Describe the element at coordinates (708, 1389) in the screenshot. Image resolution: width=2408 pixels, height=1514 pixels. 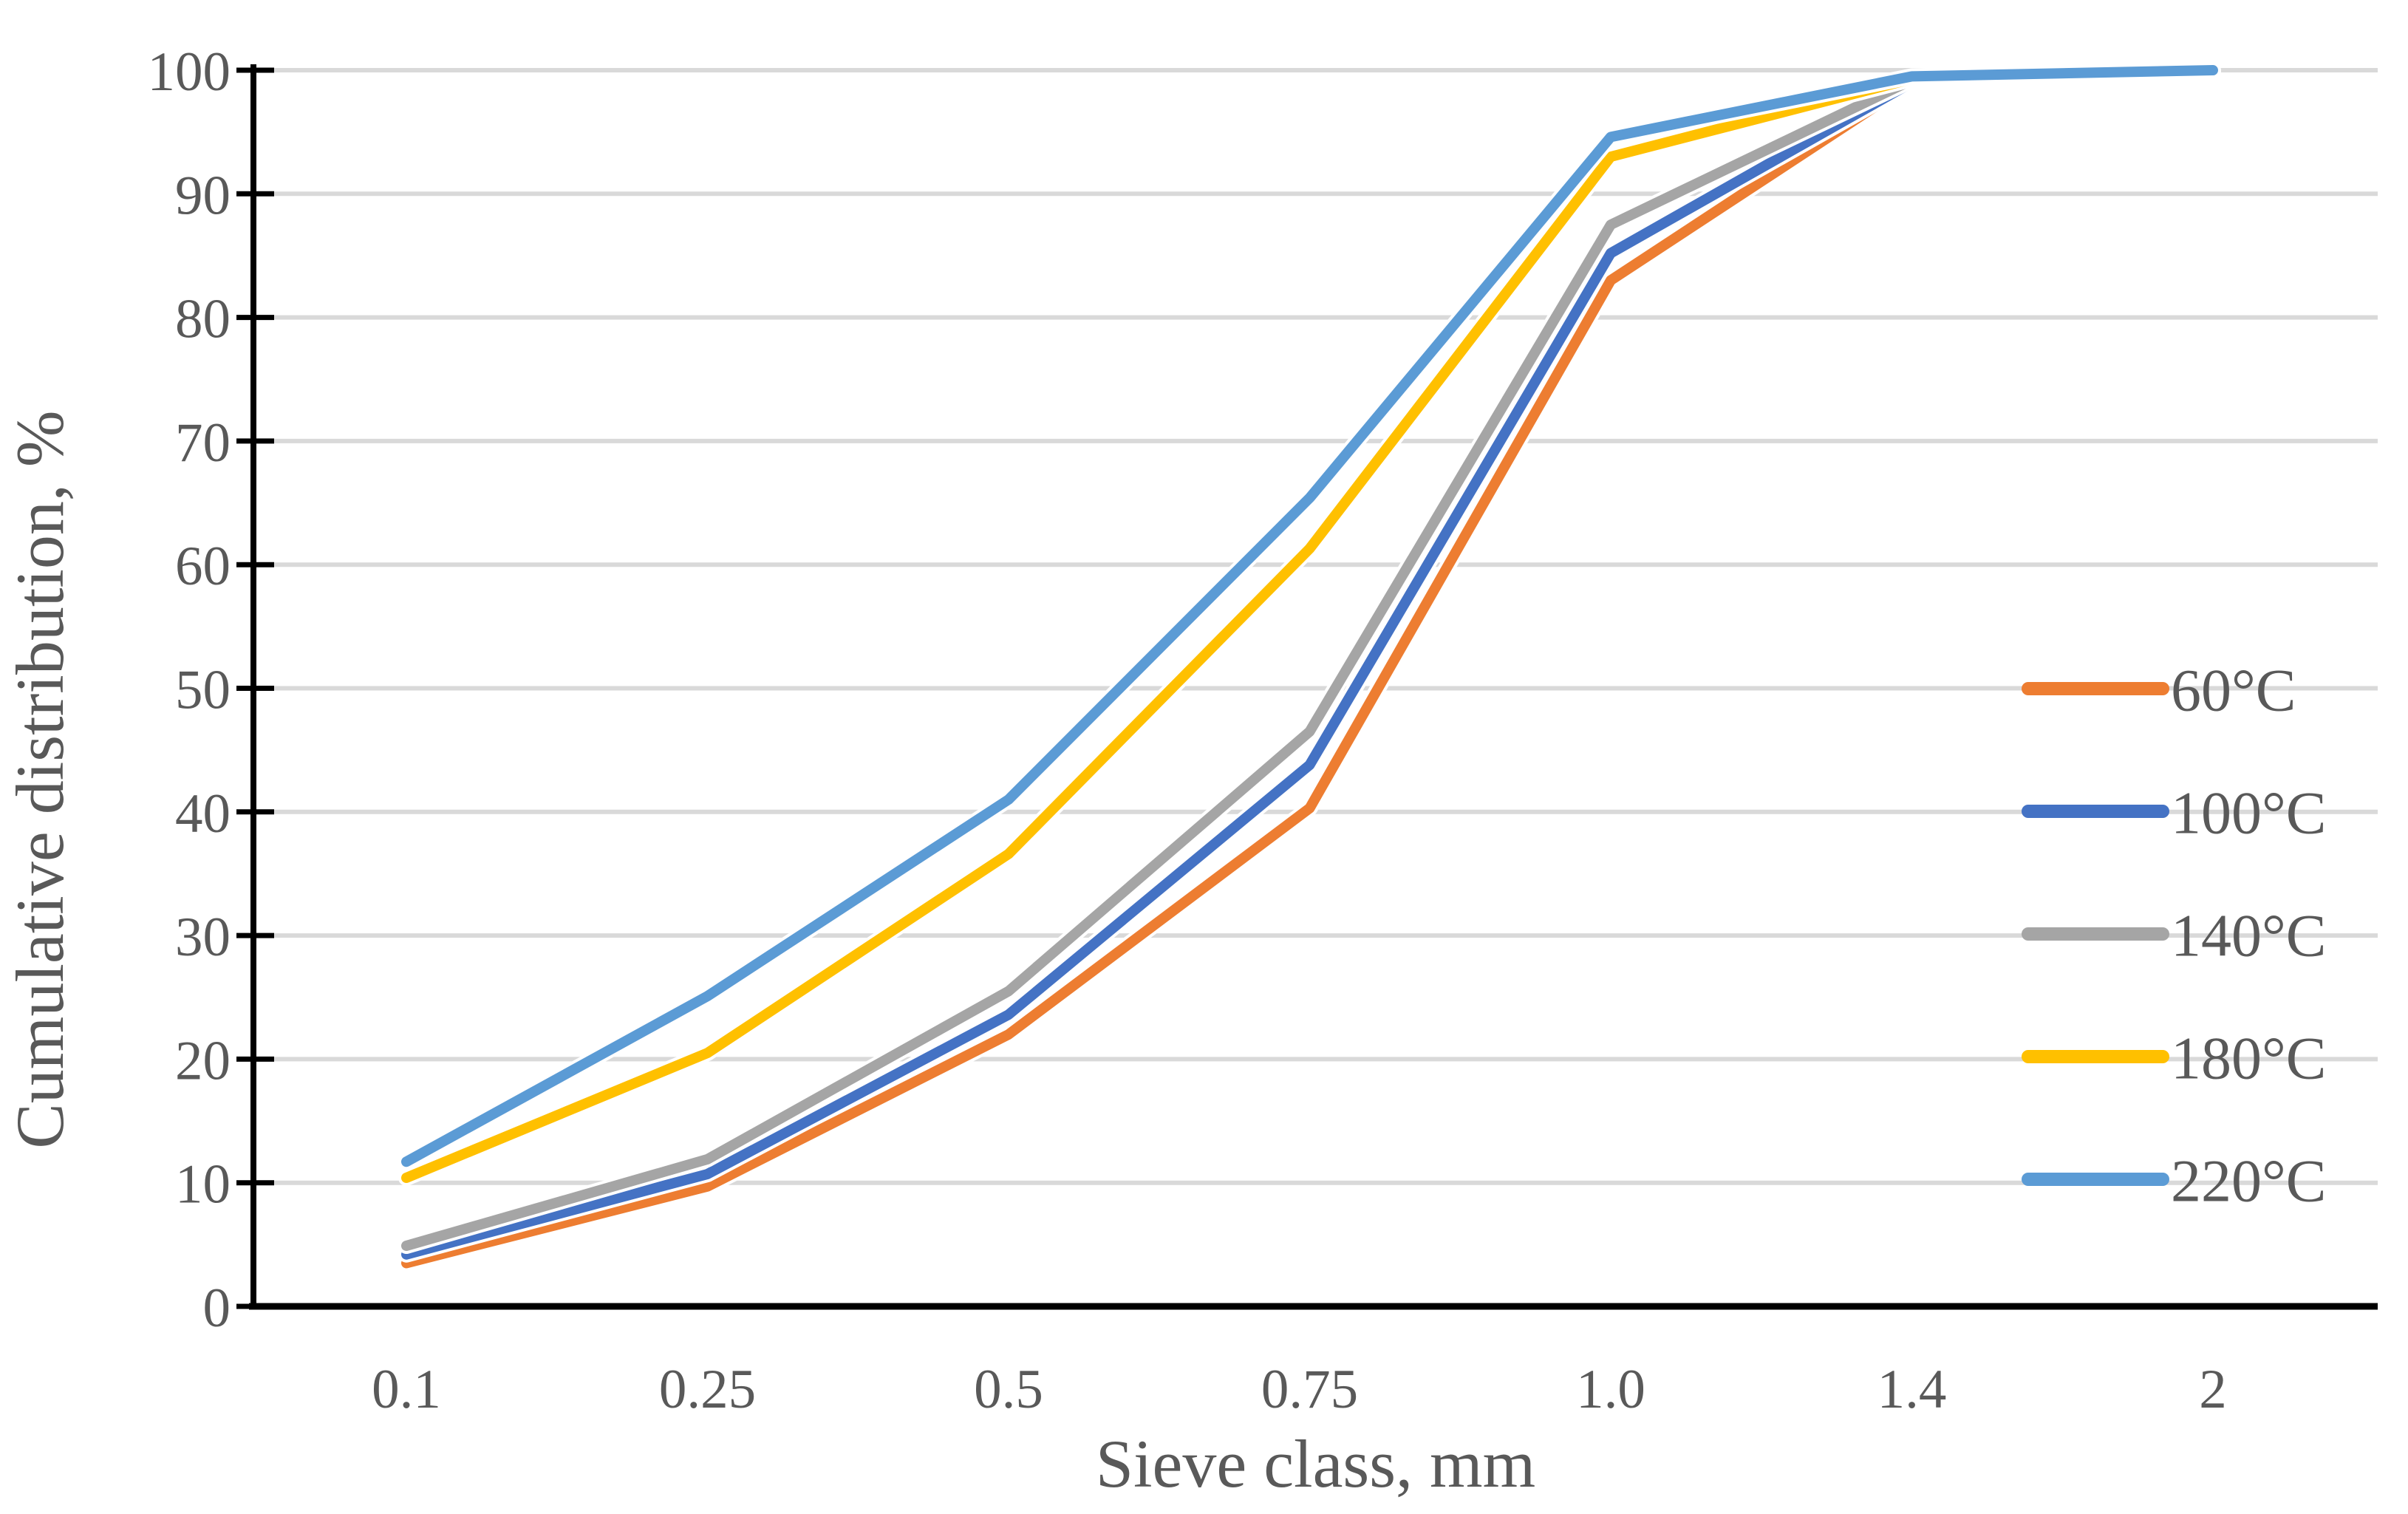
I see `x-tick-label-0.25: 0.25` at that location.